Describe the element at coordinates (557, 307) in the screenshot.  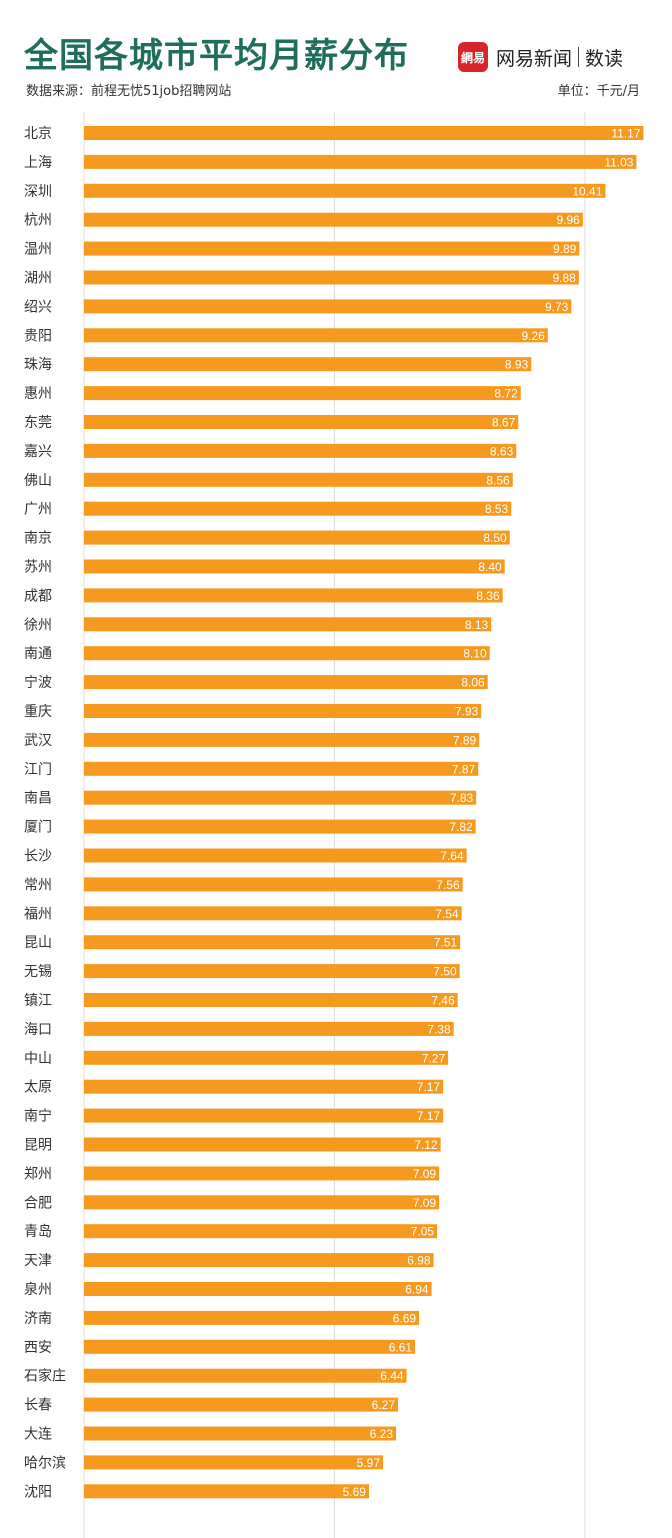
I see `value-label: 9.73` at that location.